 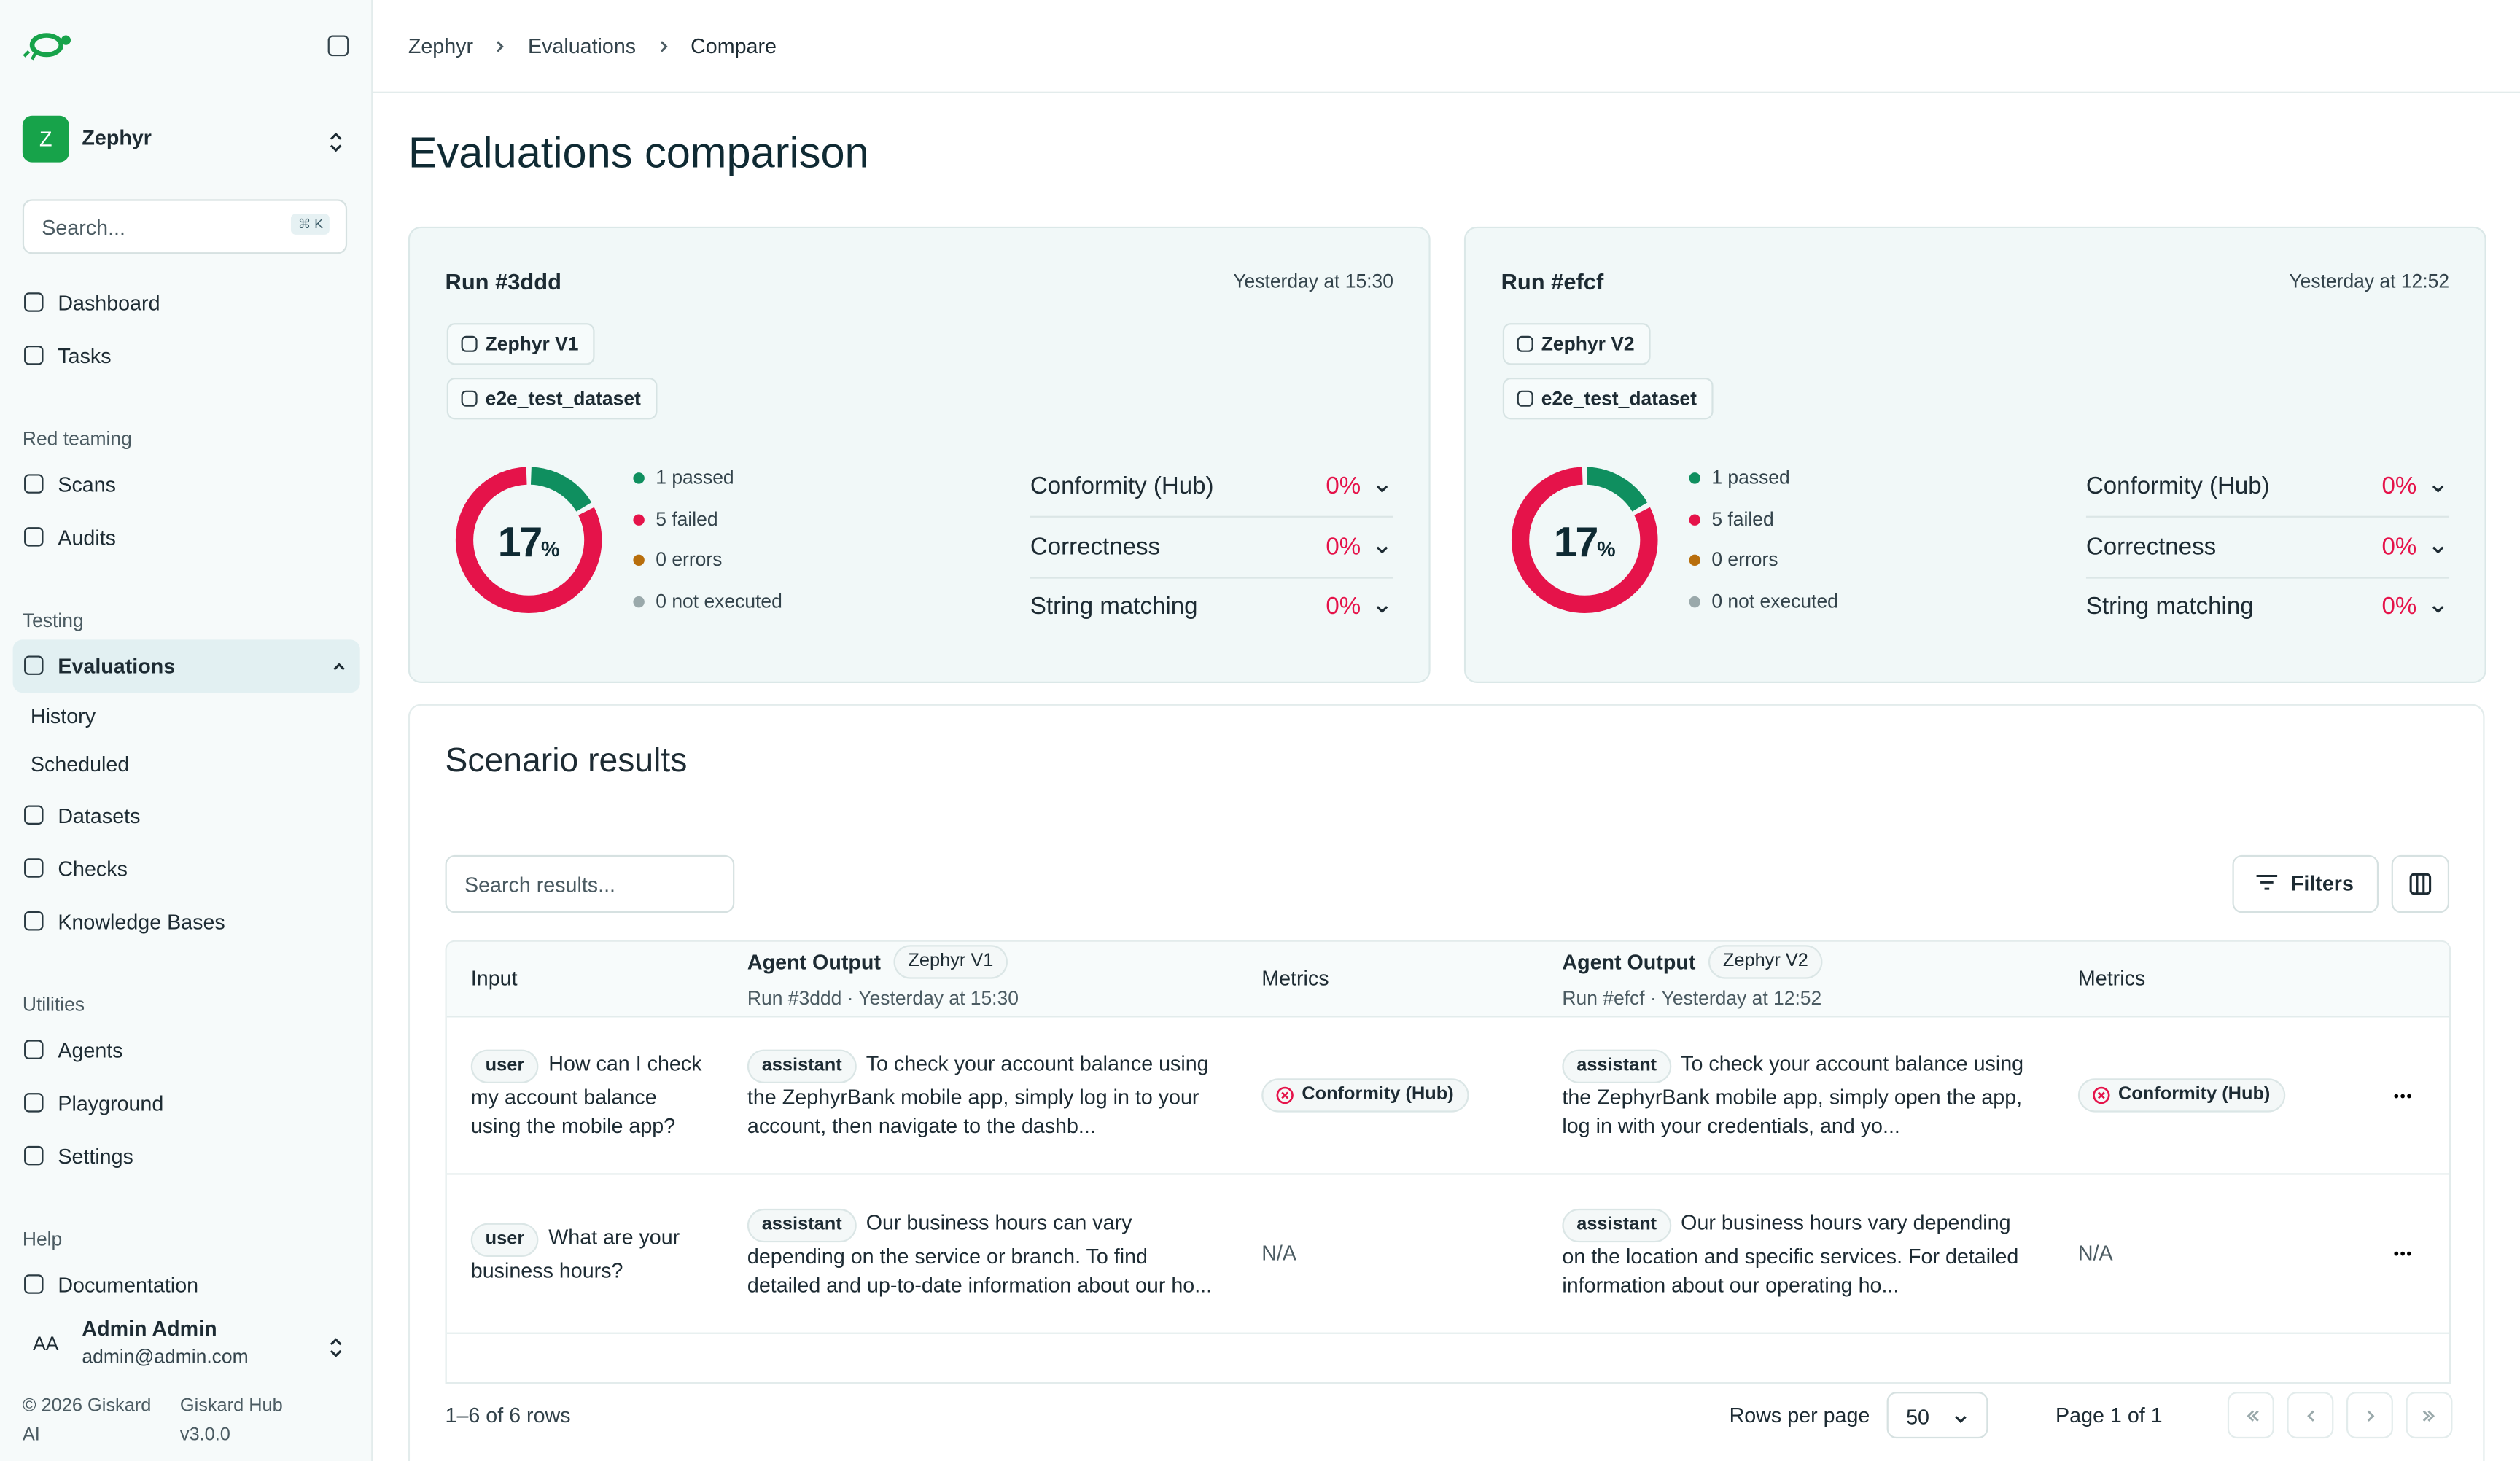 What do you see at coordinates (1576, 344) in the screenshot?
I see `agent-tag: Zephyr V2` at bounding box center [1576, 344].